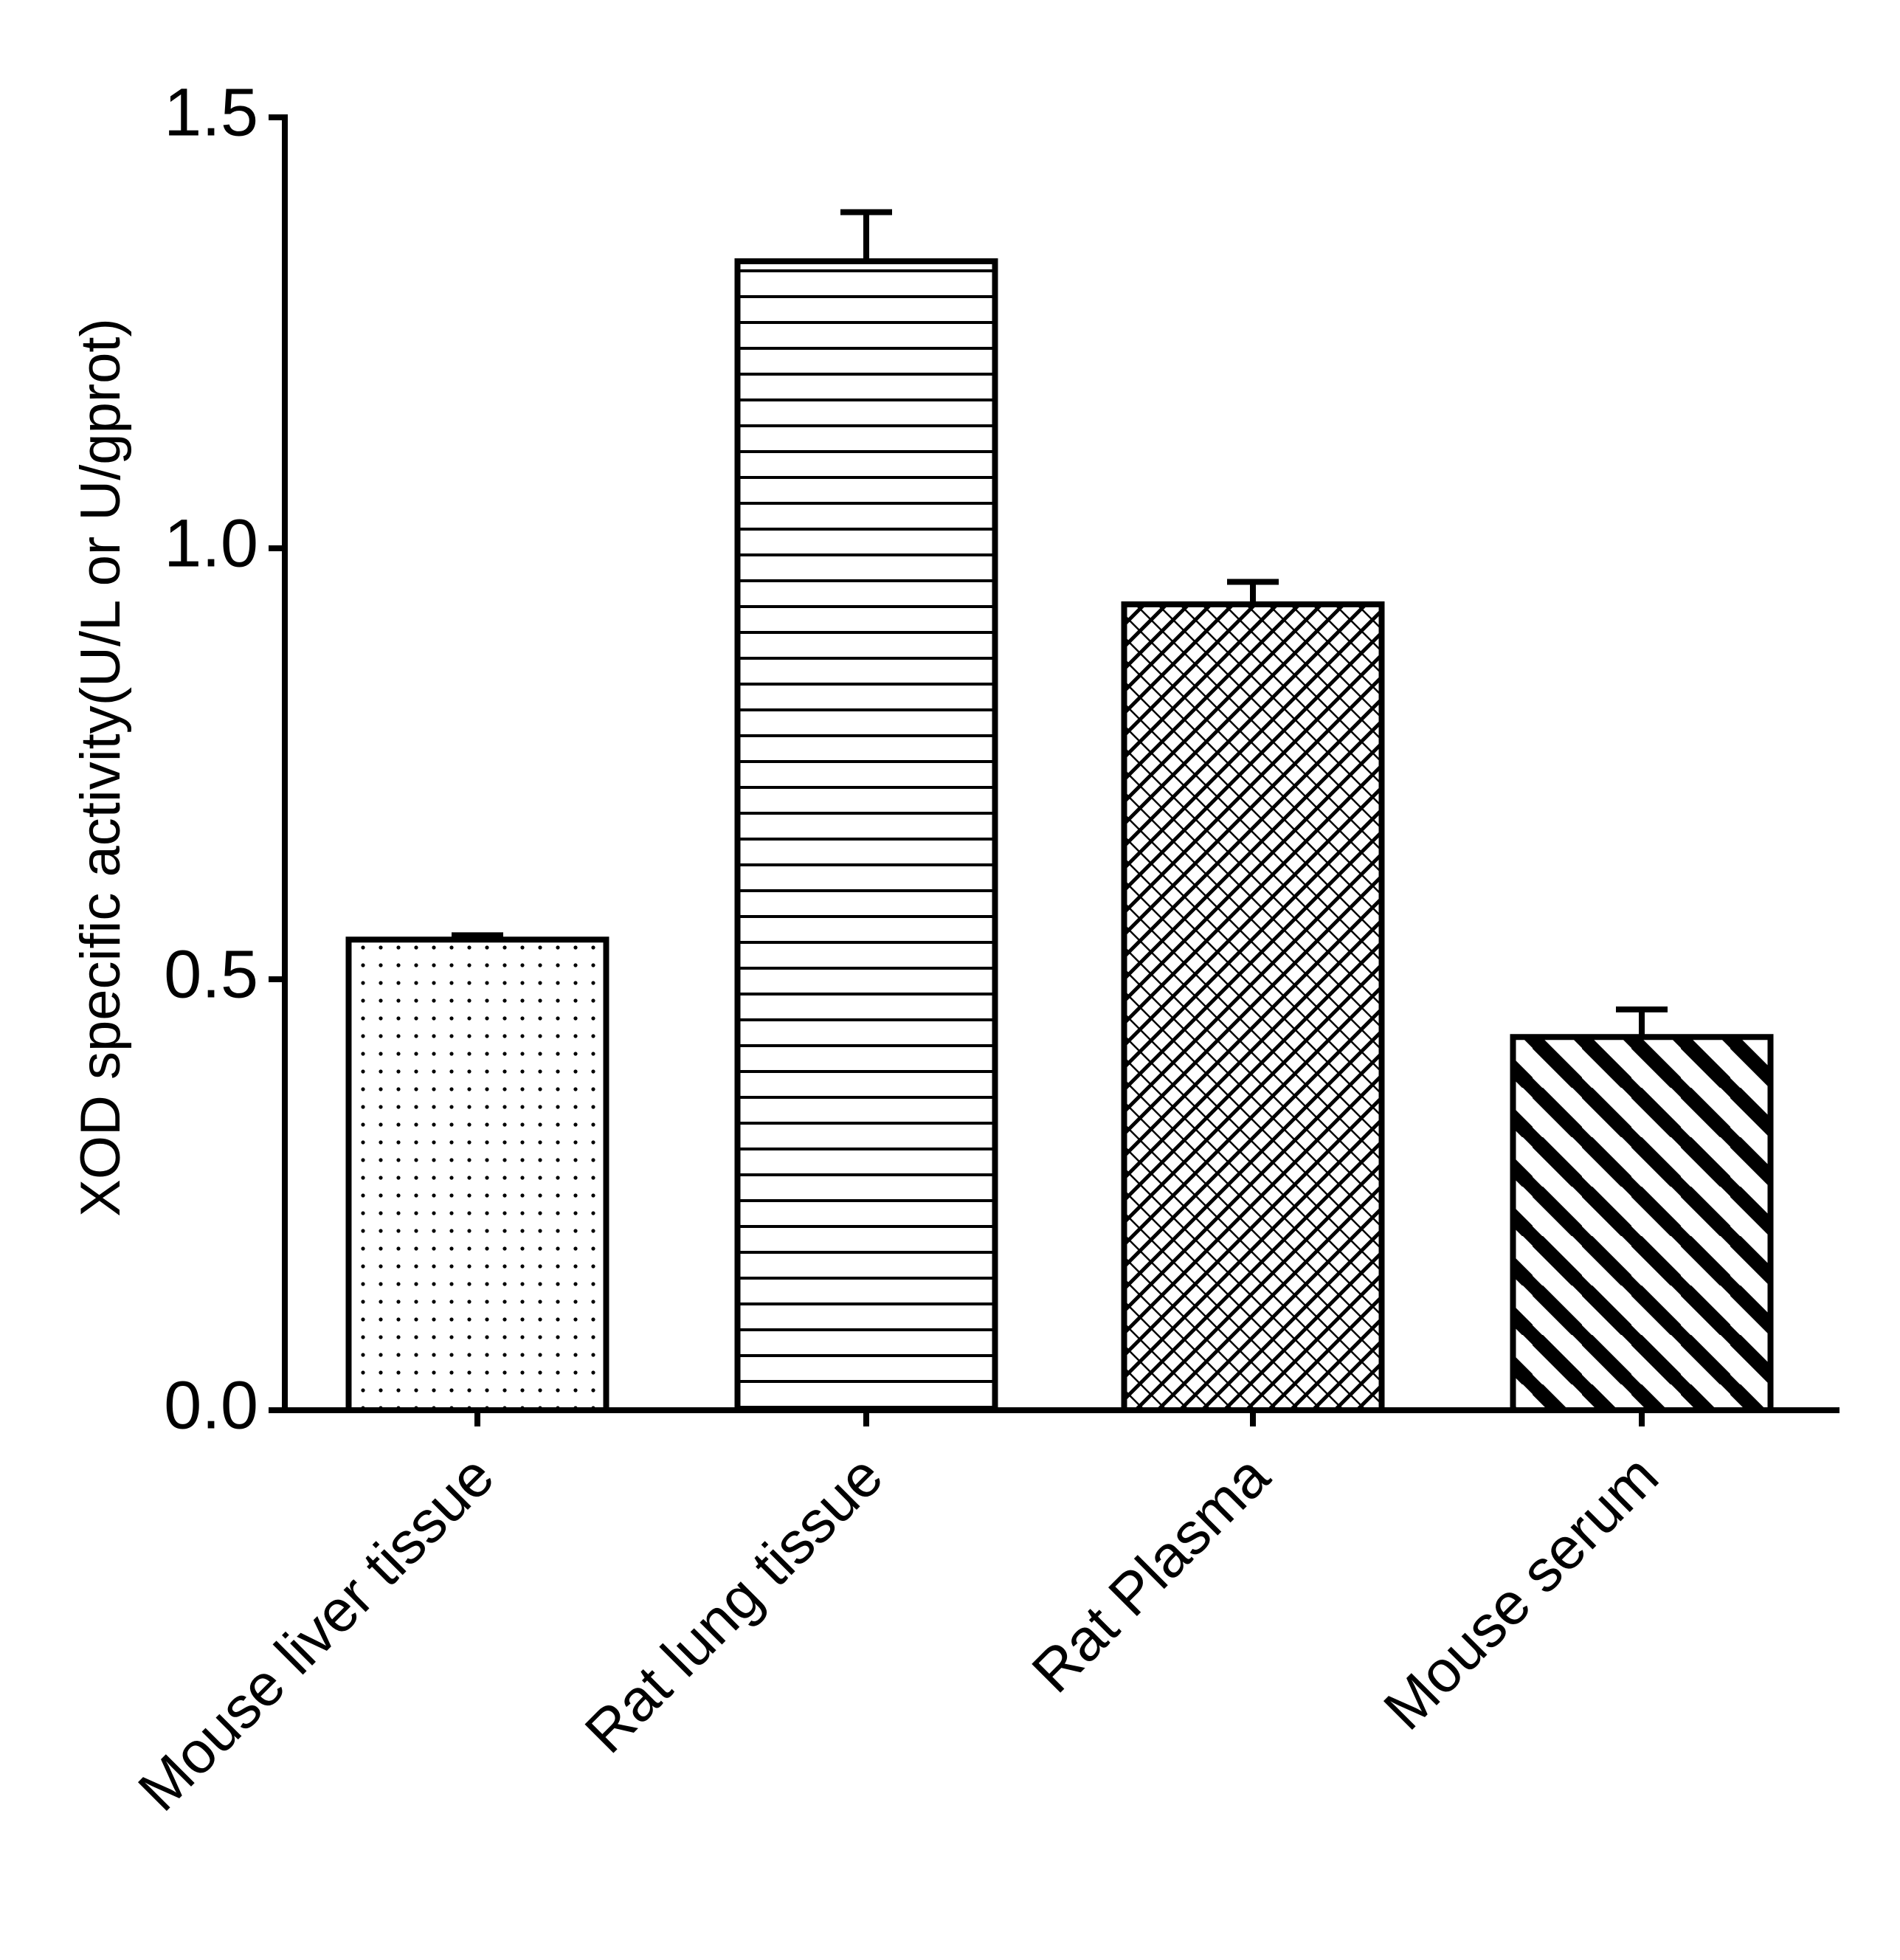  I want to click on x-tick-label: Mouse liver tissue, so click(315, 1633).